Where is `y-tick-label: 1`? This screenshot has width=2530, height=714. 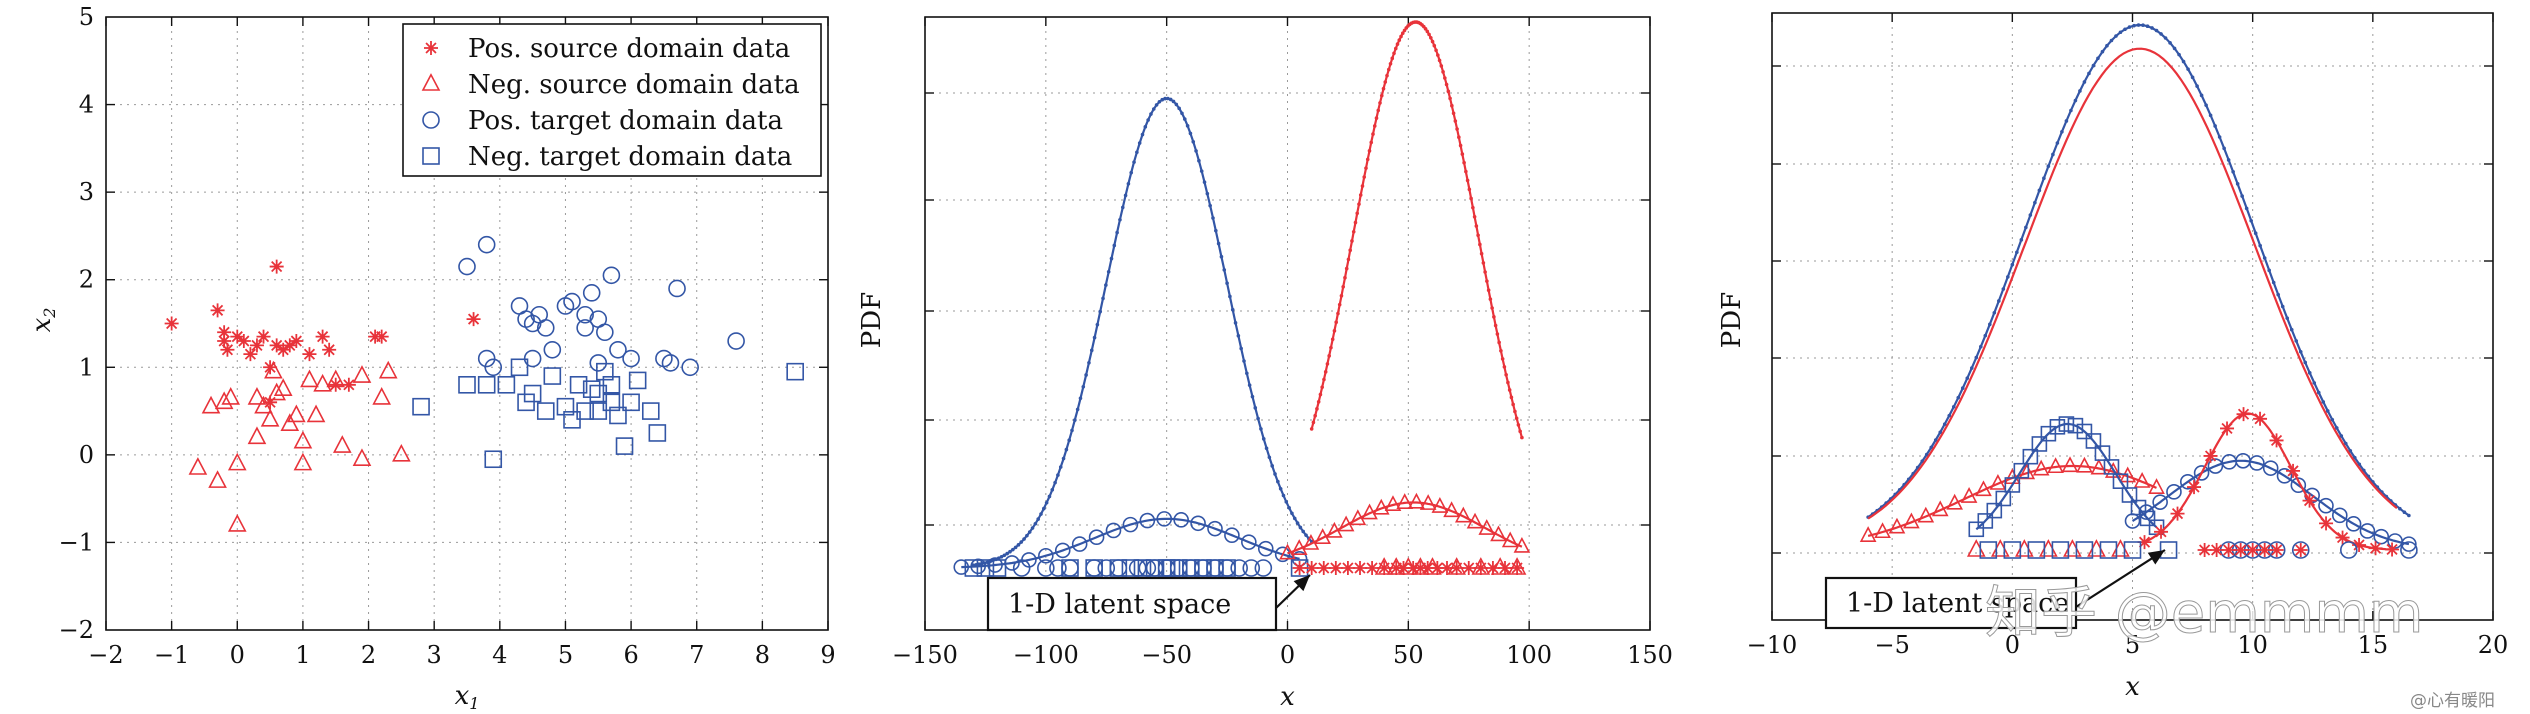 y-tick-label: 1 is located at coordinates (86, 367).